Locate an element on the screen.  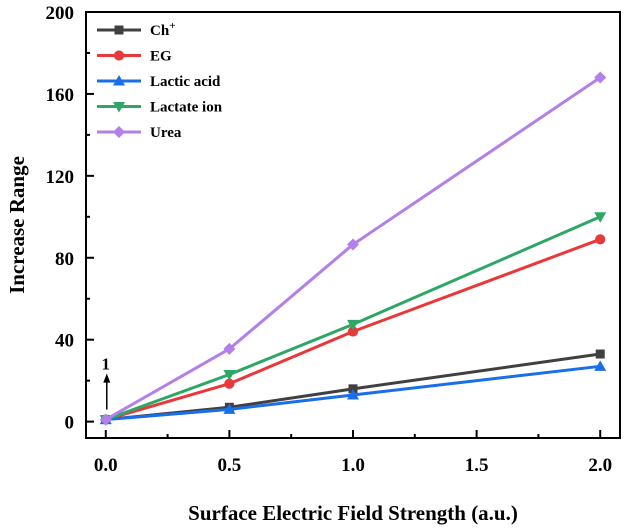
y-tick-label: 80 is located at coordinates (64, 259).